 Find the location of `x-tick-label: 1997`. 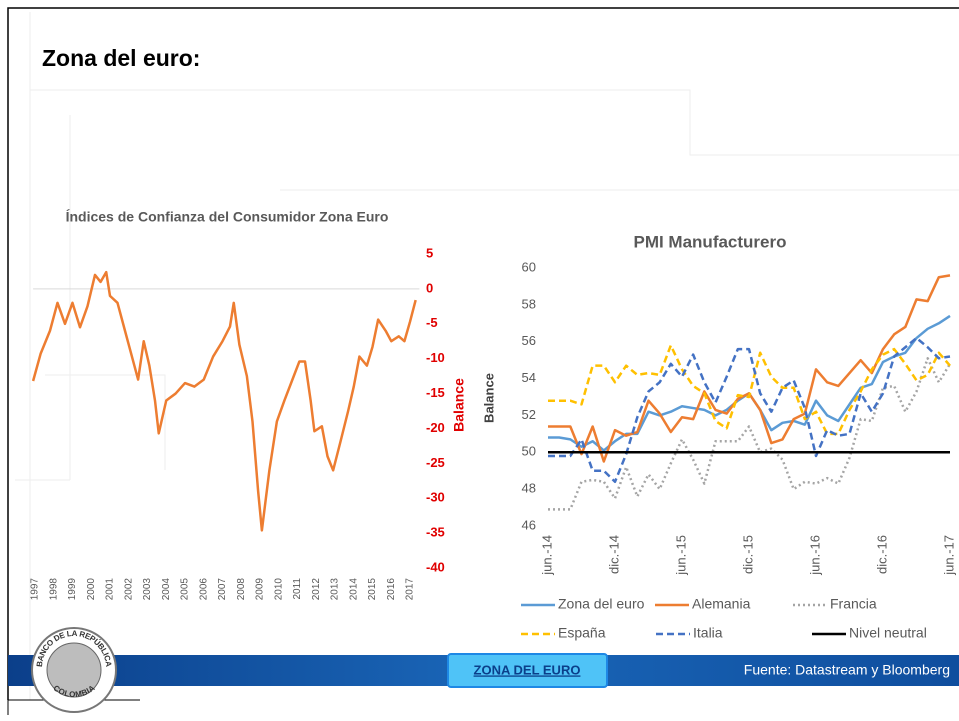

x-tick-label: 1997 is located at coordinates (35, 589).